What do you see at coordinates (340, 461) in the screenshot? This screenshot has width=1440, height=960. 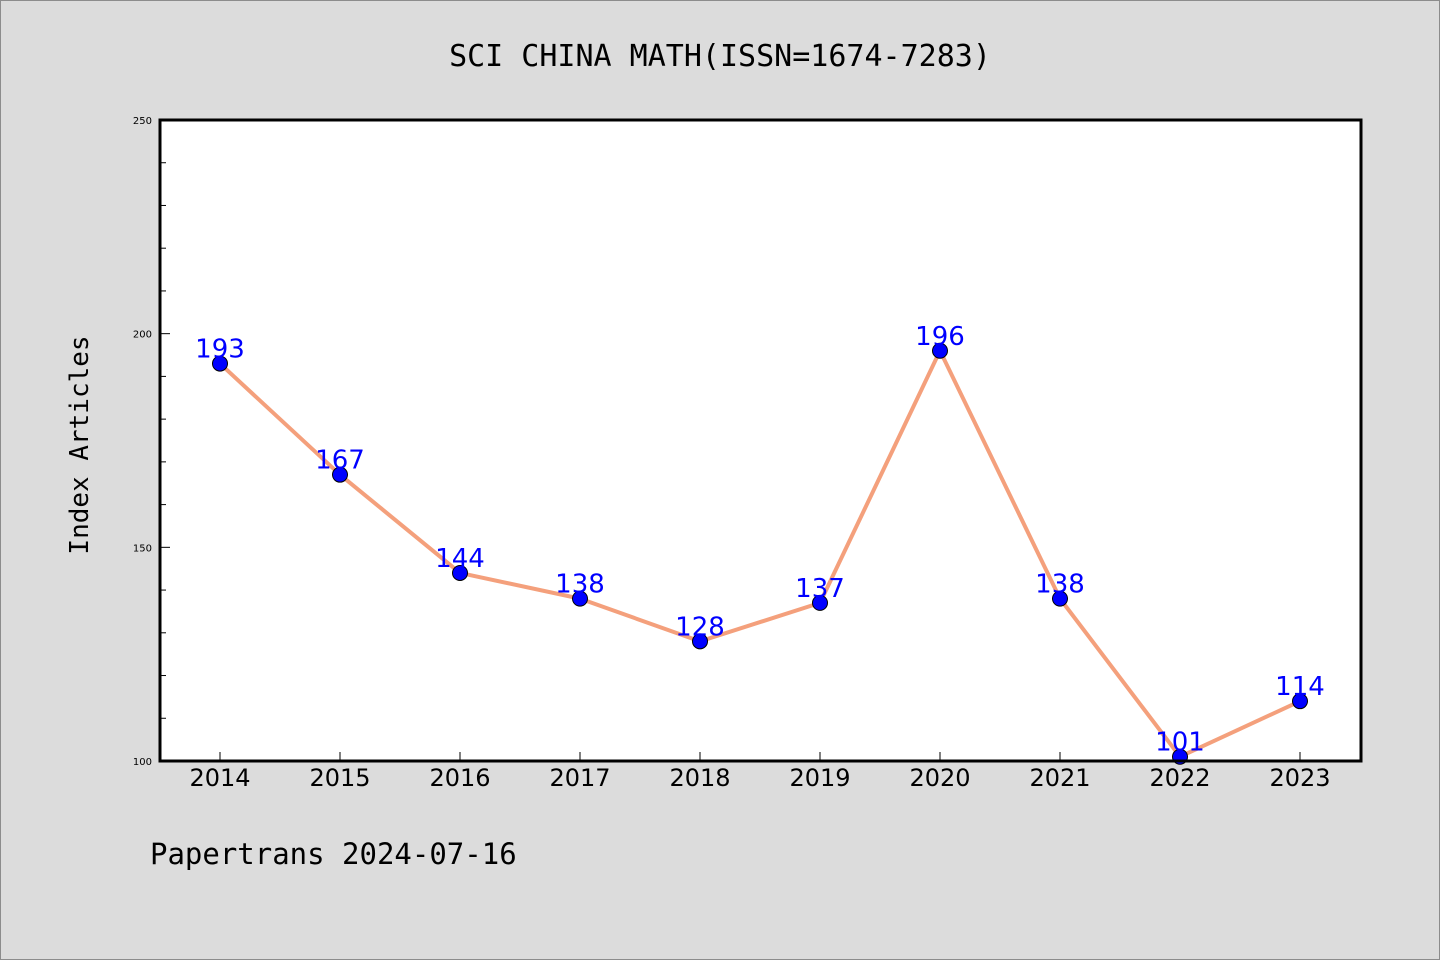 I see `data-label: 167` at bounding box center [340, 461].